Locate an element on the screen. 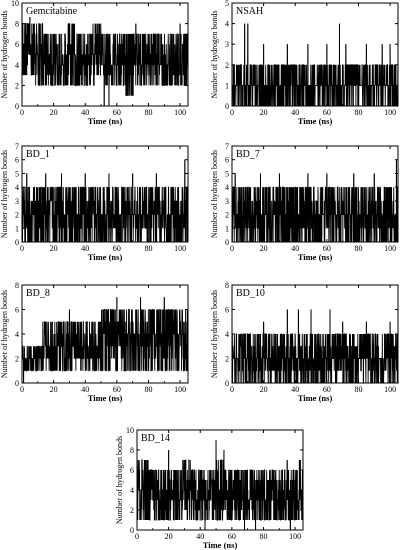  panel-title: BD_14 is located at coordinates (155, 438).